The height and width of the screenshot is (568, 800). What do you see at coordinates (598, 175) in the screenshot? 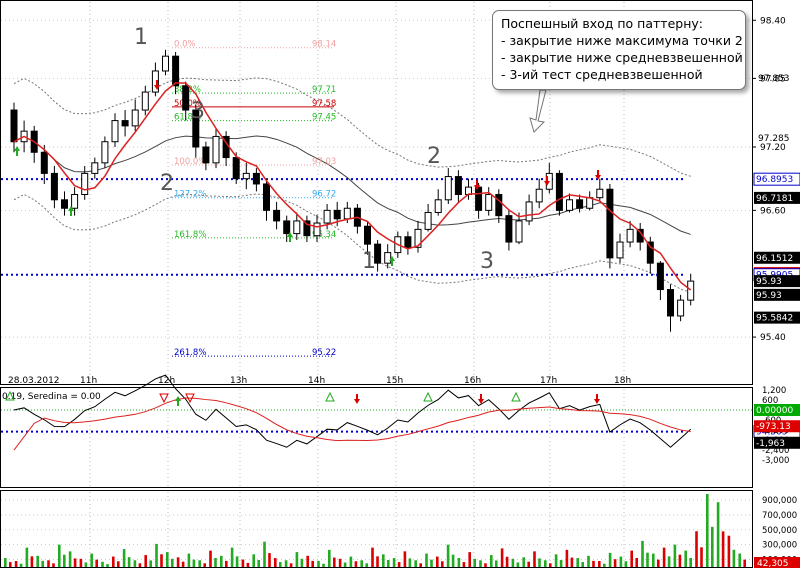
I see `down-arrow-icon` at bounding box center [598, 175].